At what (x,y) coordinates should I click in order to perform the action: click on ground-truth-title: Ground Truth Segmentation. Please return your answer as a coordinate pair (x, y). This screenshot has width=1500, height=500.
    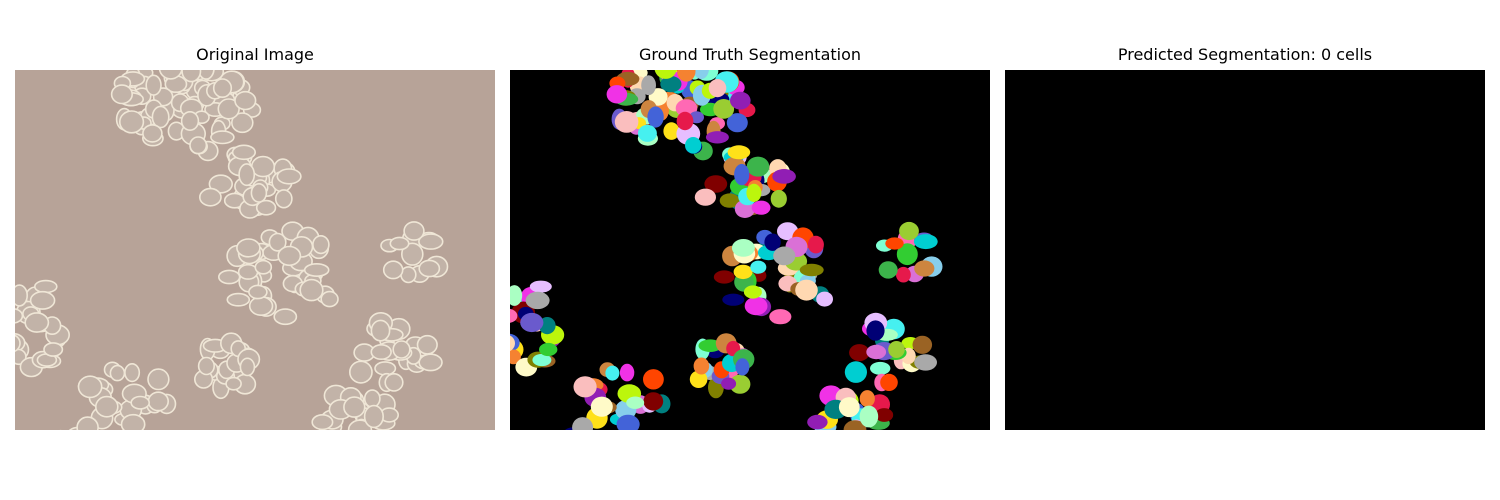
    Looking at the image, I should click on (750, 54).